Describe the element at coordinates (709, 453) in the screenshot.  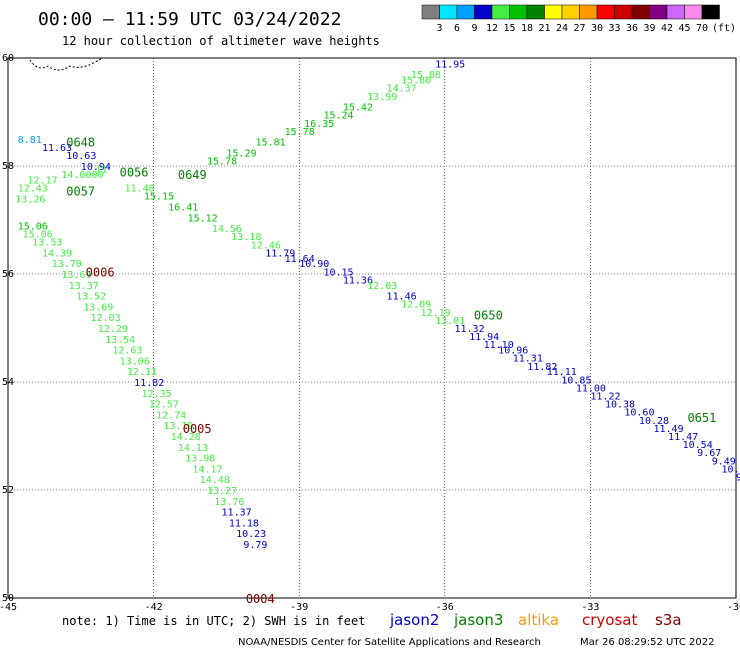
I see `wave-height-value: 9.67` at that location.